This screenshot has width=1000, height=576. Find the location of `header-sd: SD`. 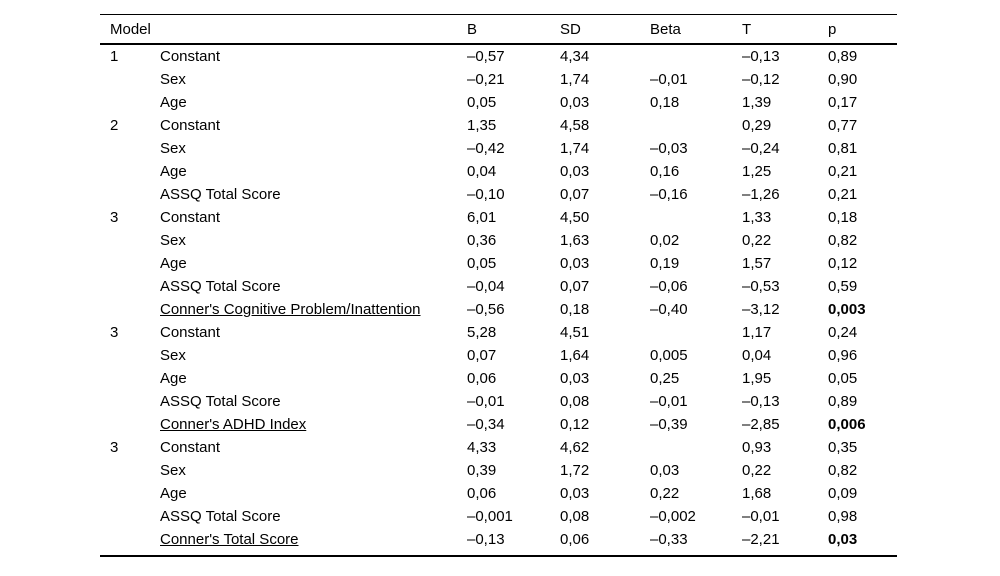

header-sd: SD is located at coordinates (570, 29).